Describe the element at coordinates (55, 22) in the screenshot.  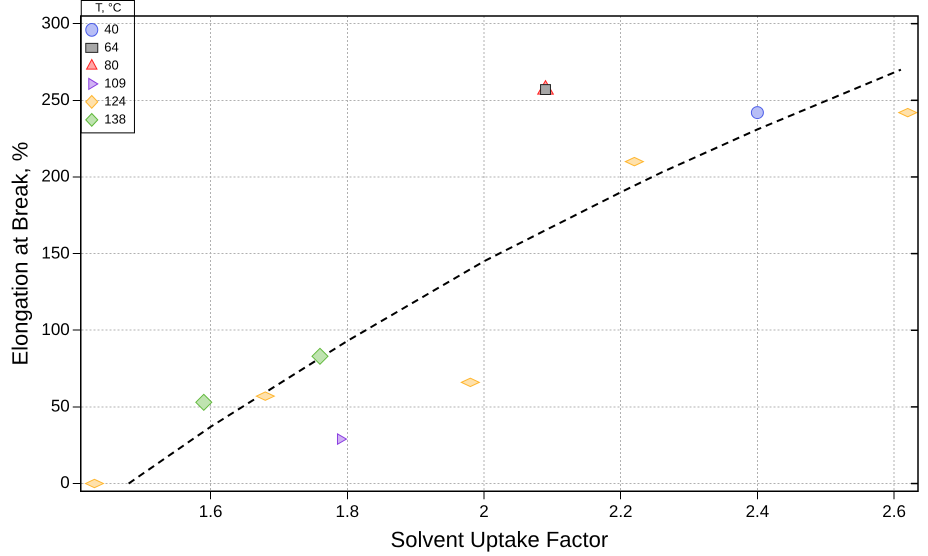
I see `y-tick-label: 300` at that location.